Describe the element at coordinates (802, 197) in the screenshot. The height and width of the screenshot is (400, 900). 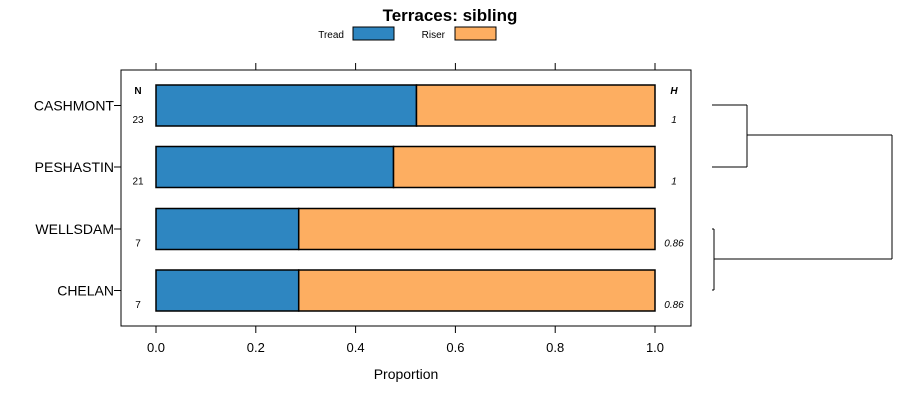
I see `dendrogram` at that location.